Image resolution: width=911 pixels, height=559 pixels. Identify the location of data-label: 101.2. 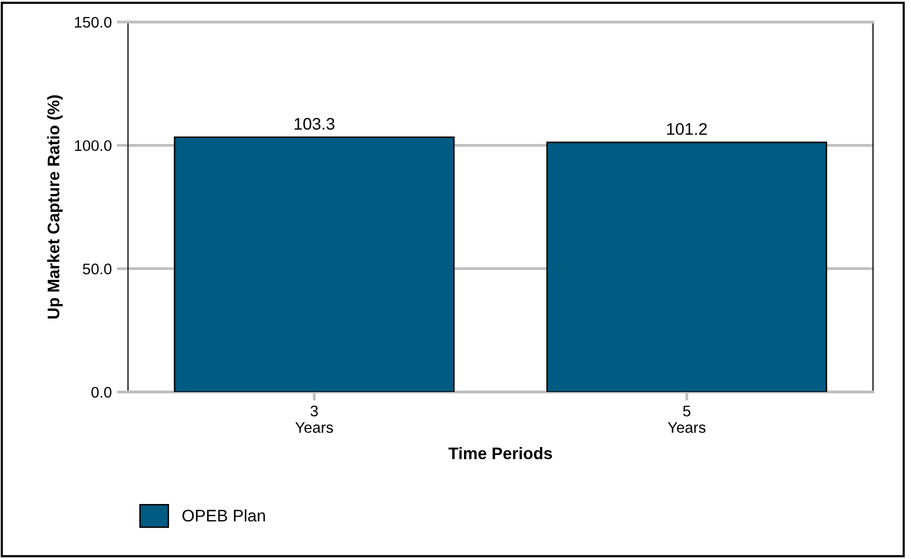
(687, 129).